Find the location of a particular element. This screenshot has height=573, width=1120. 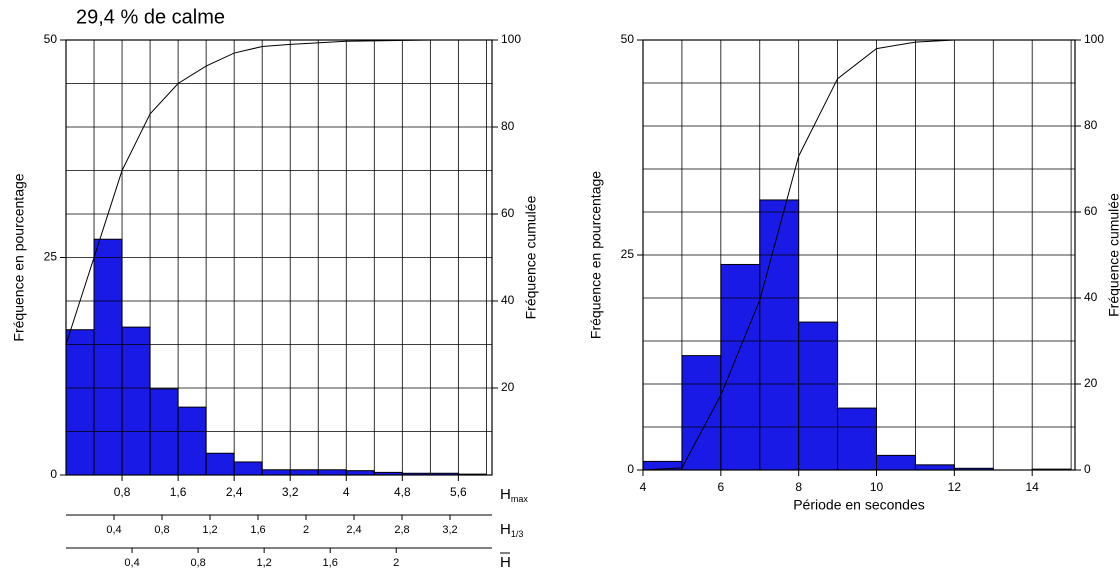

x-axis-label: Hmax is located at coordinates (514, 495).